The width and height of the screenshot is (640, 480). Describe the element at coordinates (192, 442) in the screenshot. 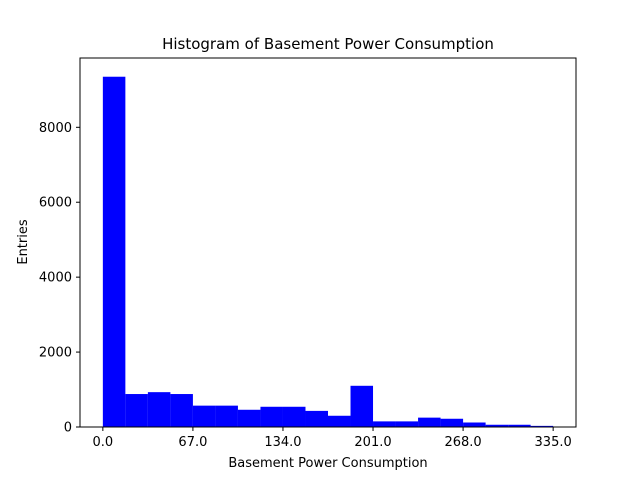

I see `x-tick-label: 67.0` at that location.